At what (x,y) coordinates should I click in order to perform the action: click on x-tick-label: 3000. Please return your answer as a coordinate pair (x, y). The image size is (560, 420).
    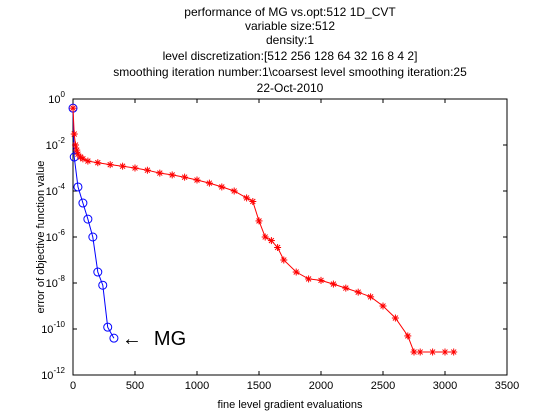
    Looking at the image, I should click on (445, 386).